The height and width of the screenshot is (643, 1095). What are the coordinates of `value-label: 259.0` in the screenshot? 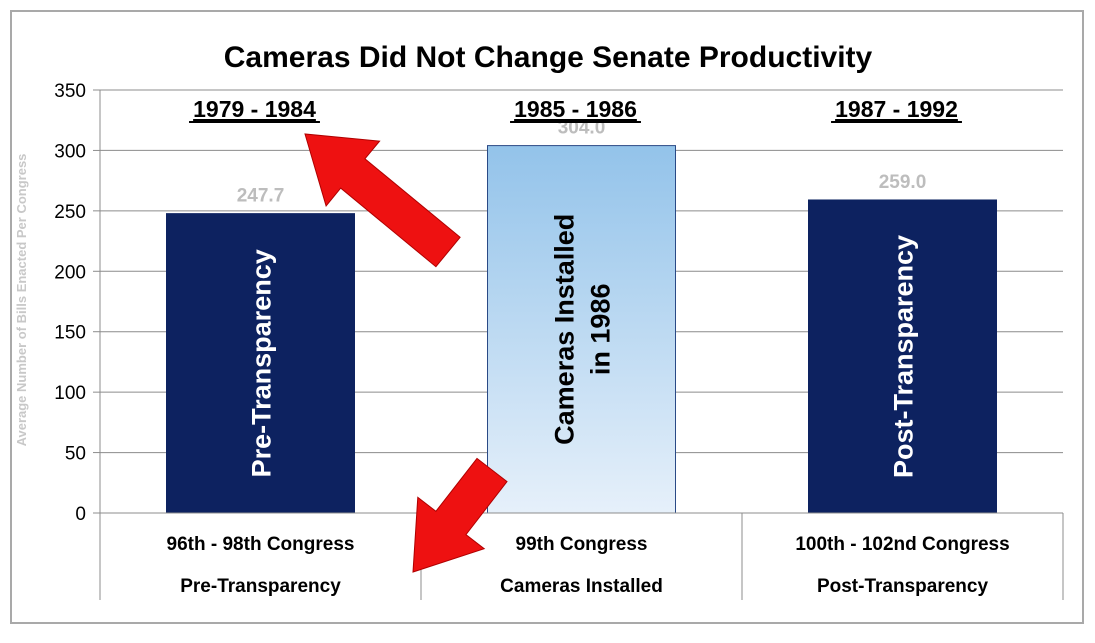 It's located at (903, 182).